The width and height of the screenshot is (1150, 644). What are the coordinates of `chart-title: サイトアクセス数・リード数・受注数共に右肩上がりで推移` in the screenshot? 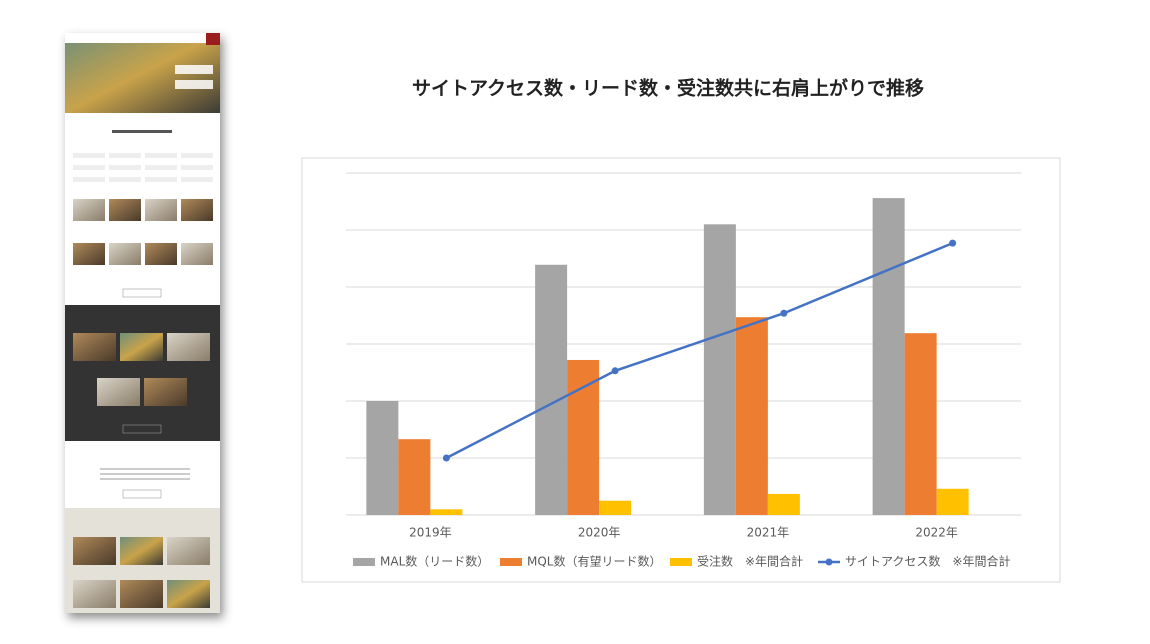 It's located at (668, 88).